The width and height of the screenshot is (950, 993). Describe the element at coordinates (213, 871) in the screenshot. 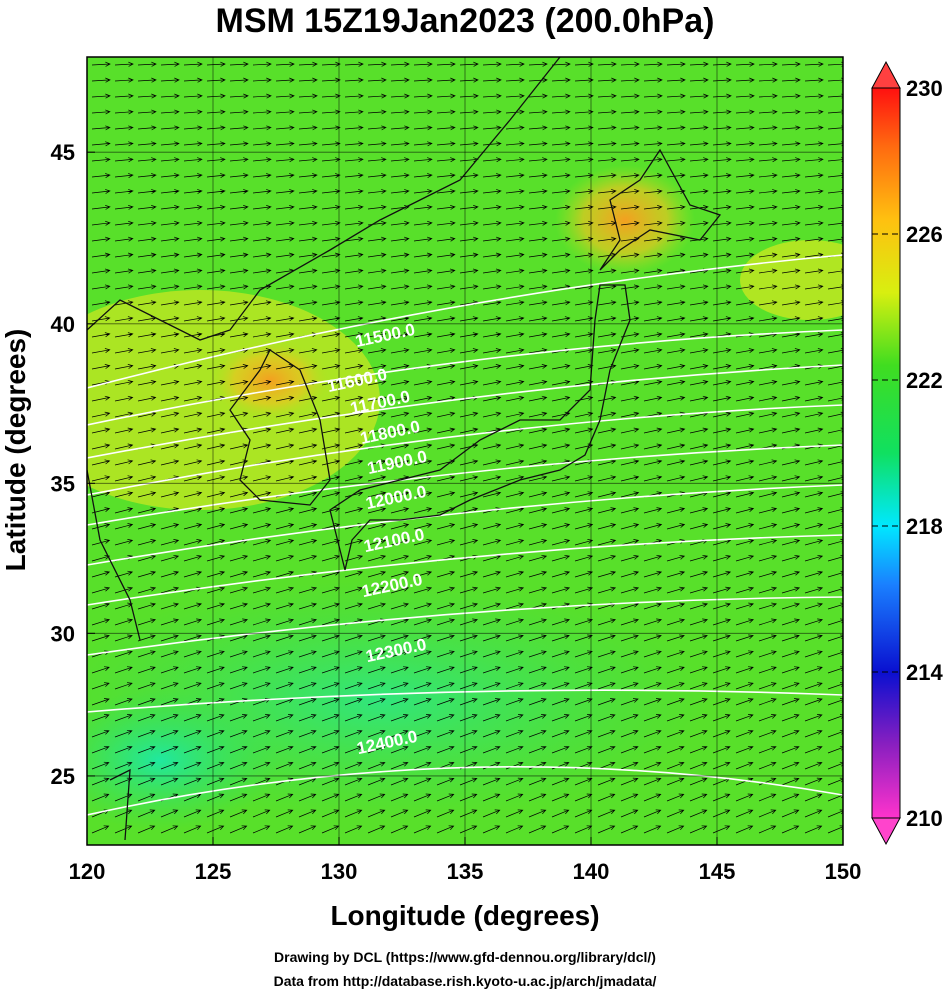

I see `x-tick-label: 125` at that location.